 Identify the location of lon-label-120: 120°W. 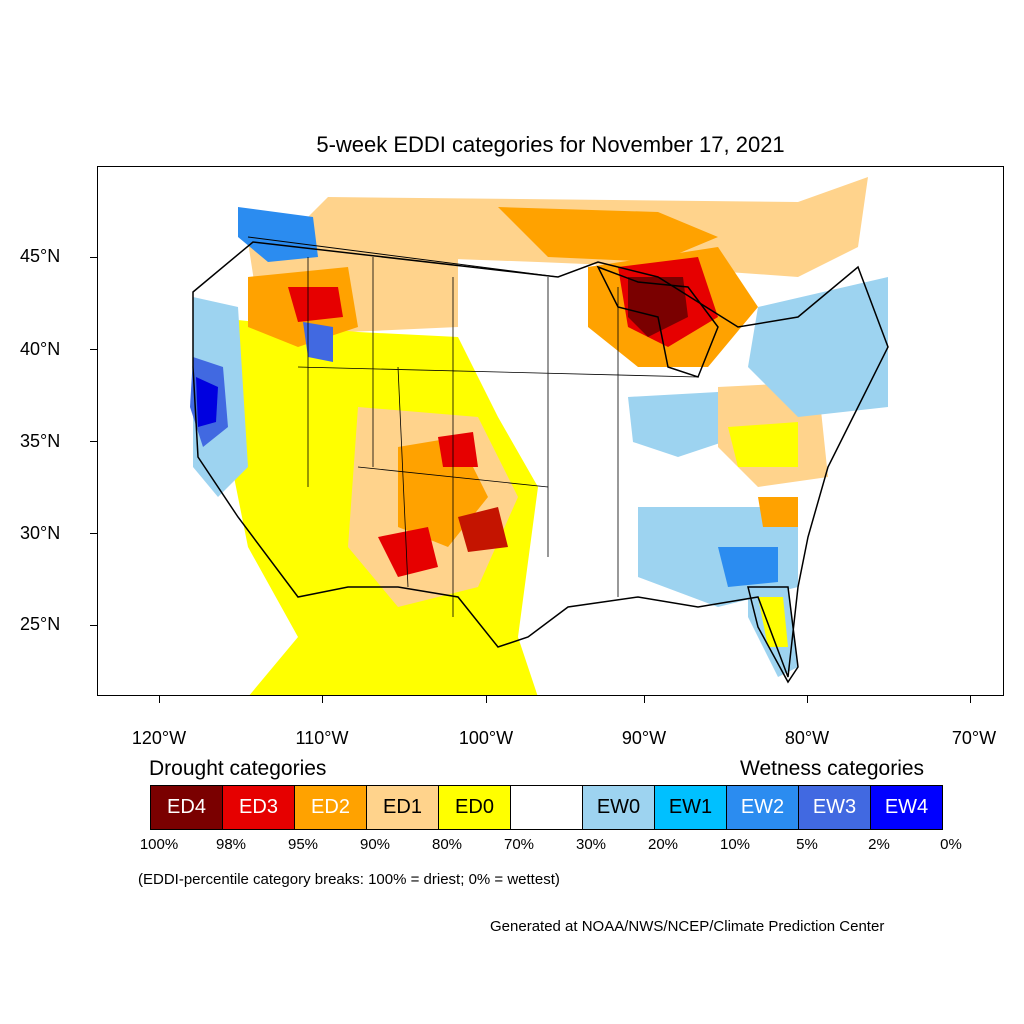
(159, 738).